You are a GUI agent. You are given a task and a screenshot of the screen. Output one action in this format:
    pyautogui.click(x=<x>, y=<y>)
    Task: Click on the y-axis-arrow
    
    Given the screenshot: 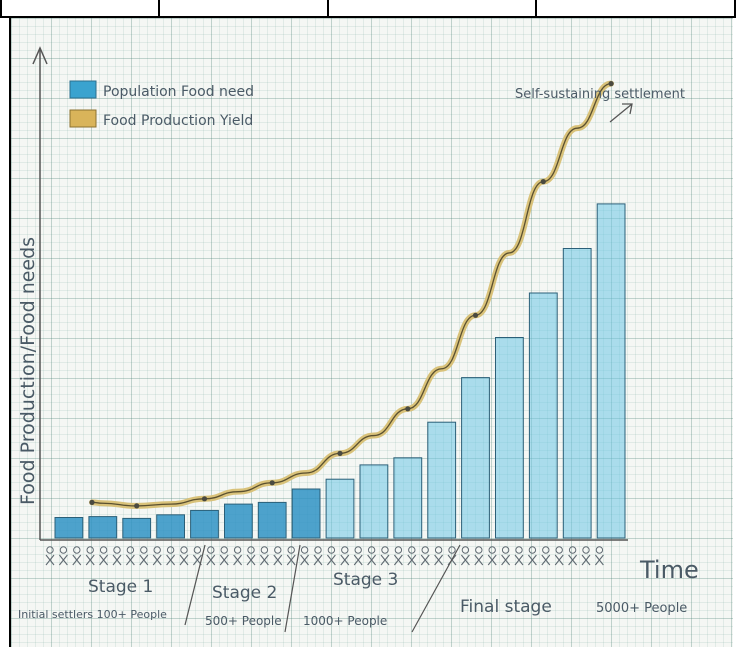 What is the action you would take?
    pyautogui.click(x=40, y=55)
    